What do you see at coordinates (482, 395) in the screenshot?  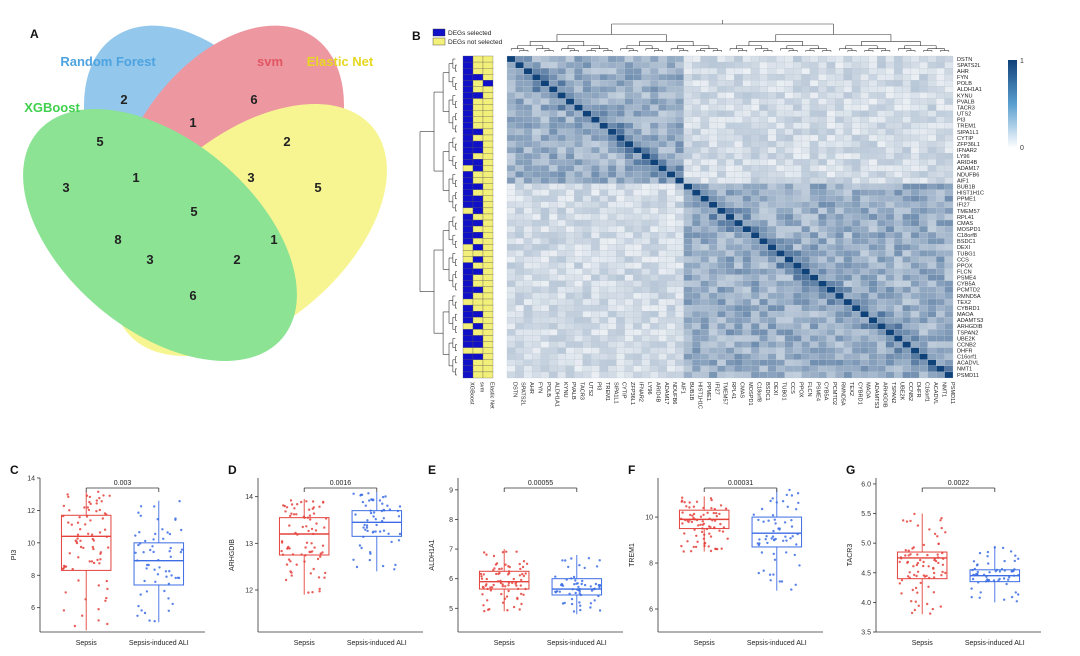 I see `method-labels: XGBoost svm Elastic Net` at bounding box center [482, 395].